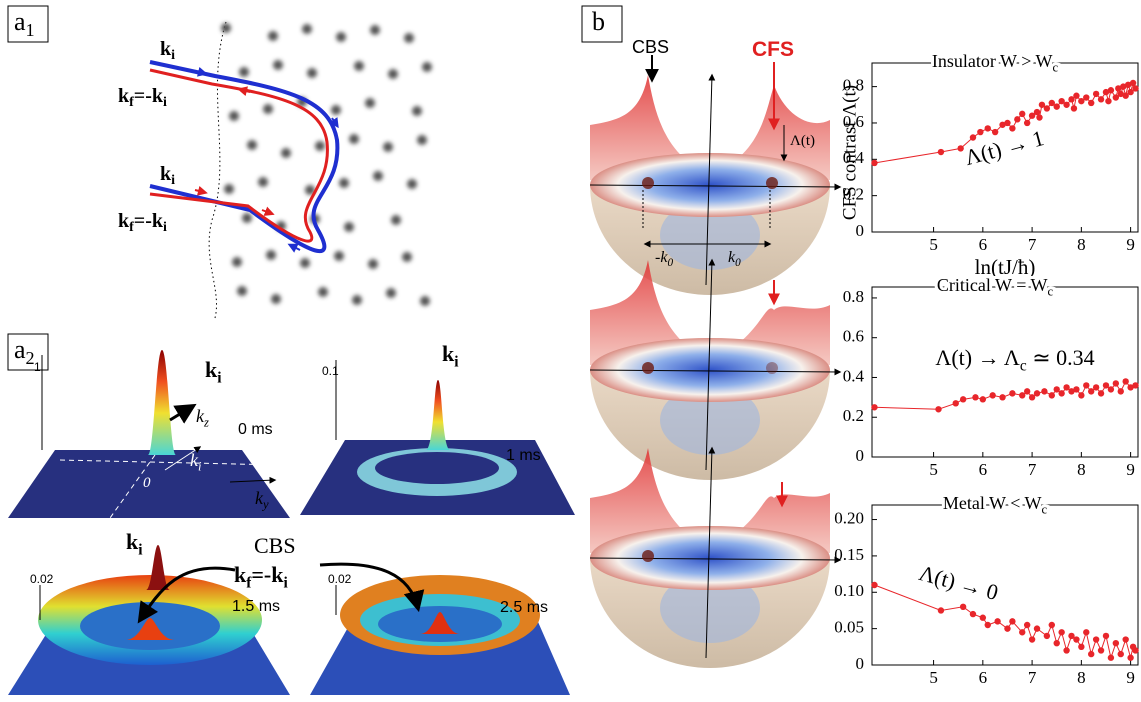 The height and width of the screenshot is (702, 1141). What do you see at coordinates (340, 579) in the screenshot?
I see `text-part: 0.02` at bounding box center [340, 579].